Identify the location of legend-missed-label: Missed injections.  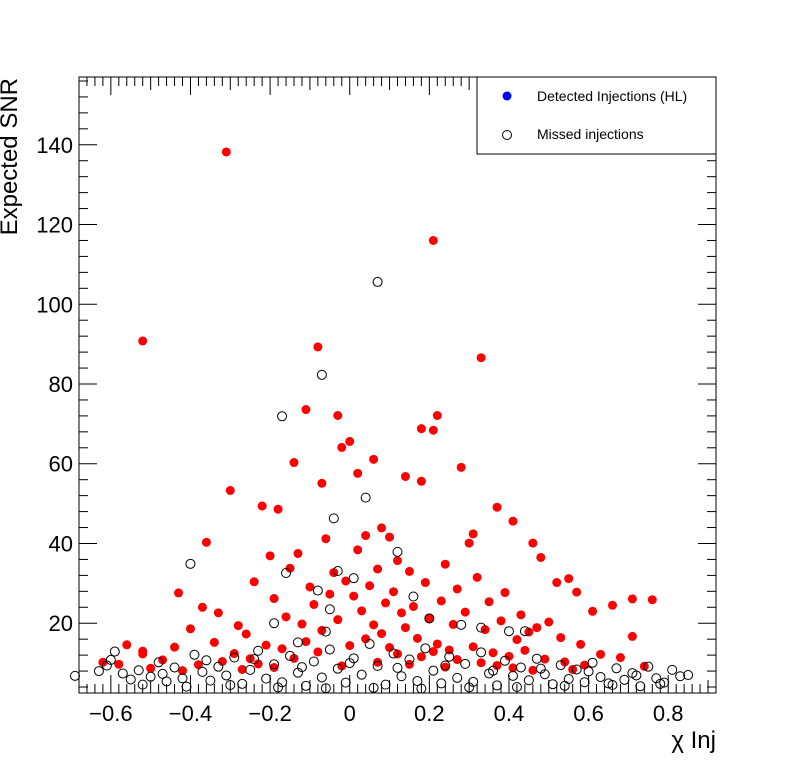
(590, 134).